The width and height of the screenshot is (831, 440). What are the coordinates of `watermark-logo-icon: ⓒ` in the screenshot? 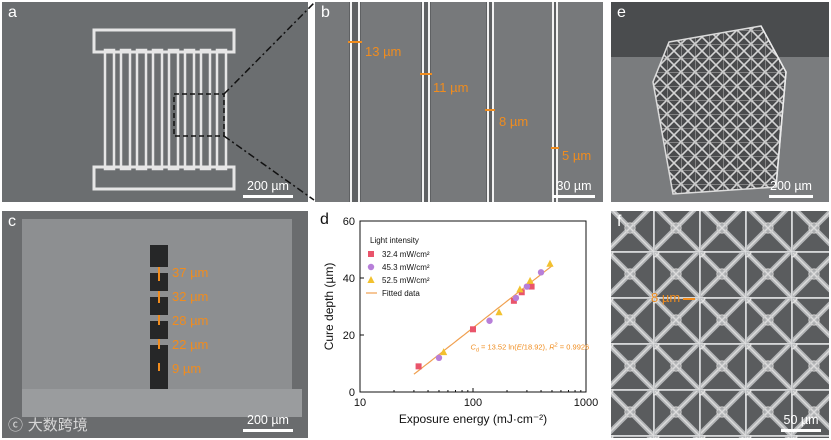 It's located at (16, 425).